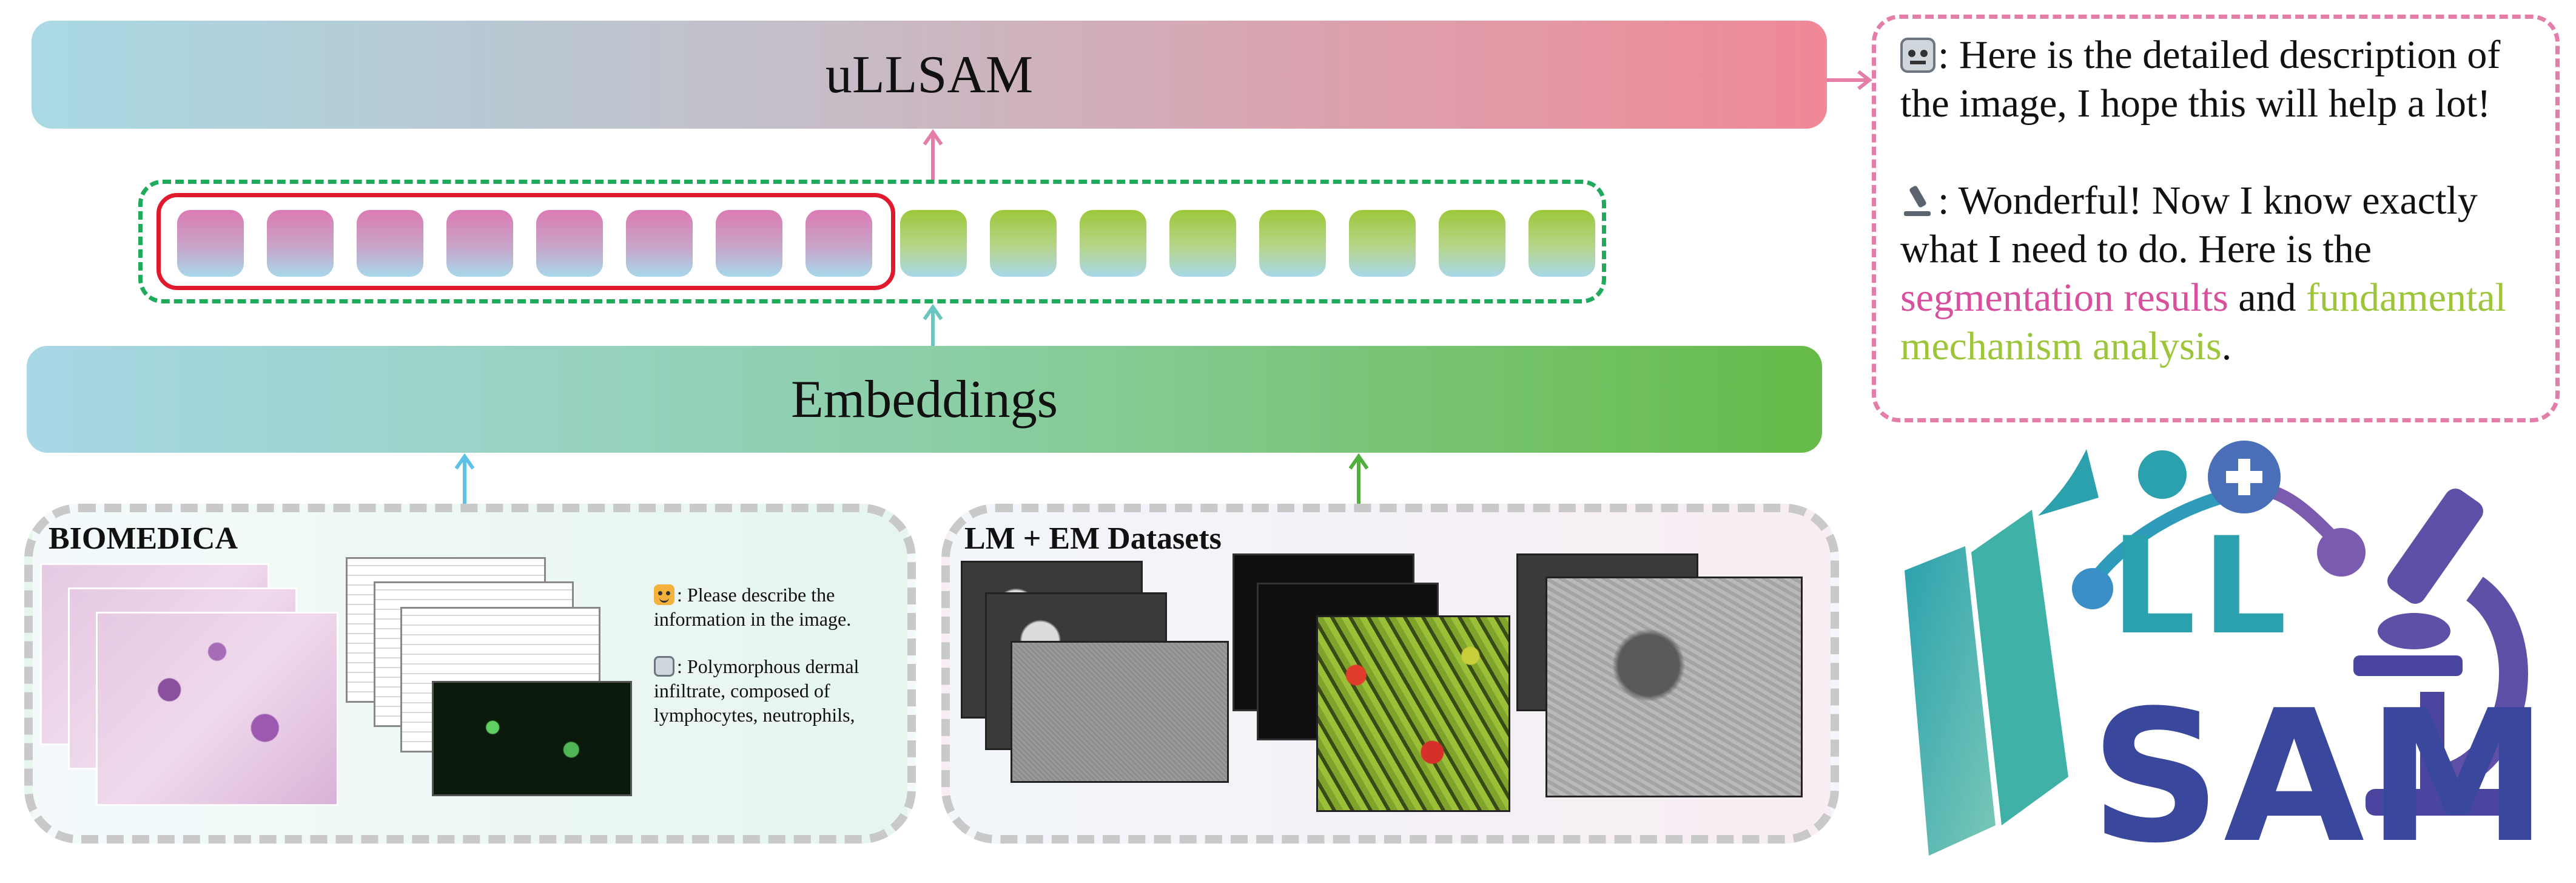  I want to click on book-icon, so click(2002, 652).